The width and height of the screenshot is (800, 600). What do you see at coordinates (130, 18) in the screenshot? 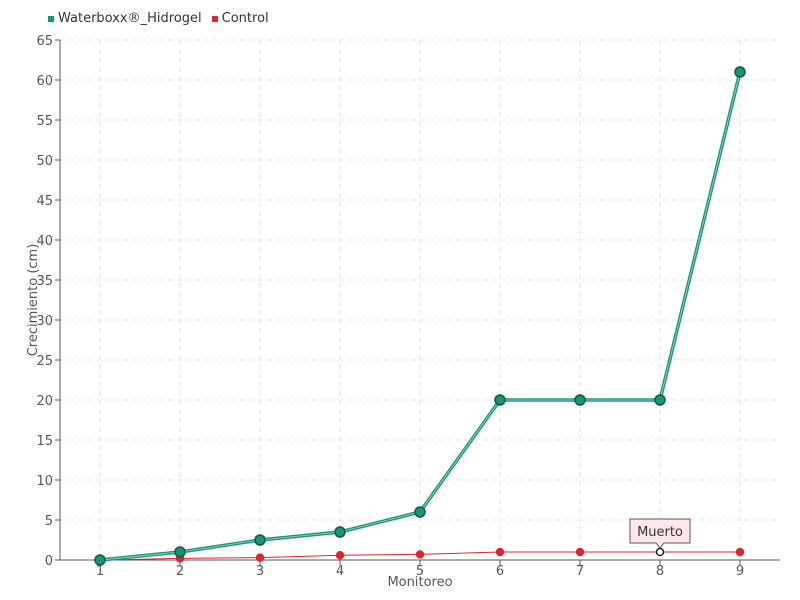
I see `legend-label-waterboxx: Waterboxx®_Hidrogel` at bounding box center [130, 18].